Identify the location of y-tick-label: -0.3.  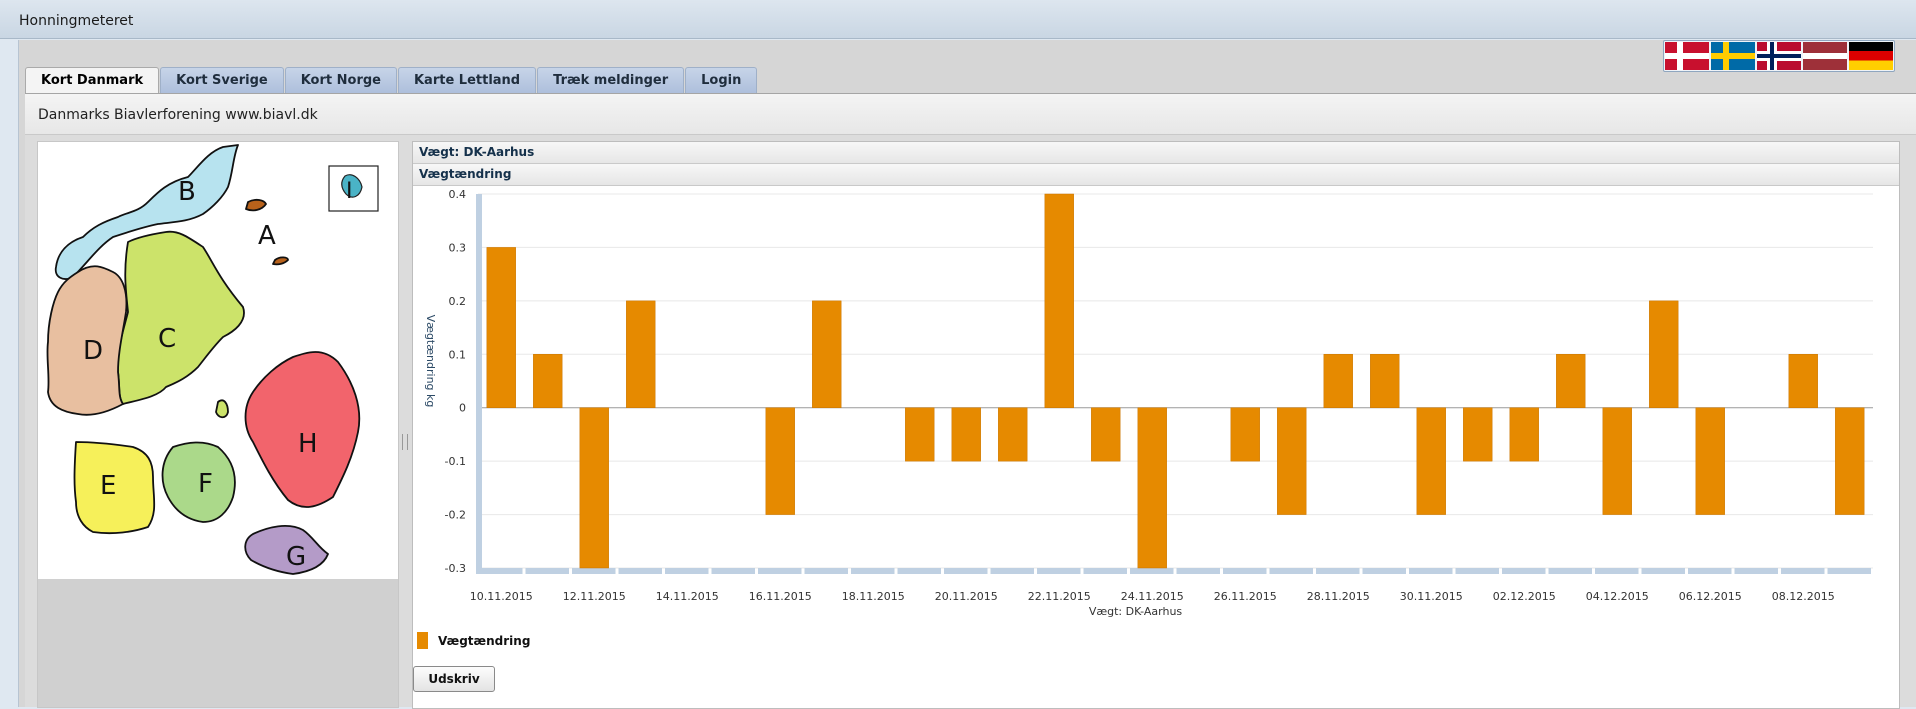
(455, 568).